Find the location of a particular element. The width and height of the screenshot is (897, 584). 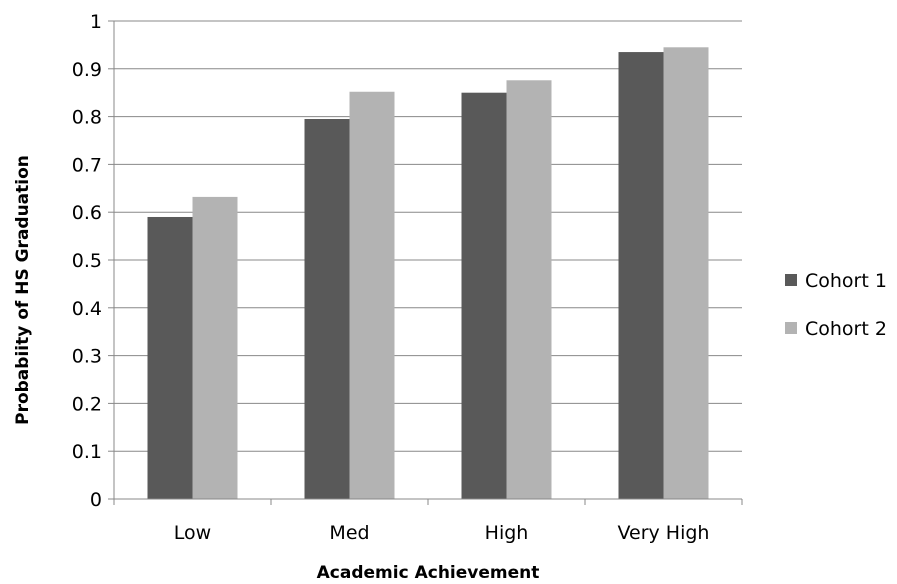

bar-cohort-1-high is located at coordinates (484, 295).